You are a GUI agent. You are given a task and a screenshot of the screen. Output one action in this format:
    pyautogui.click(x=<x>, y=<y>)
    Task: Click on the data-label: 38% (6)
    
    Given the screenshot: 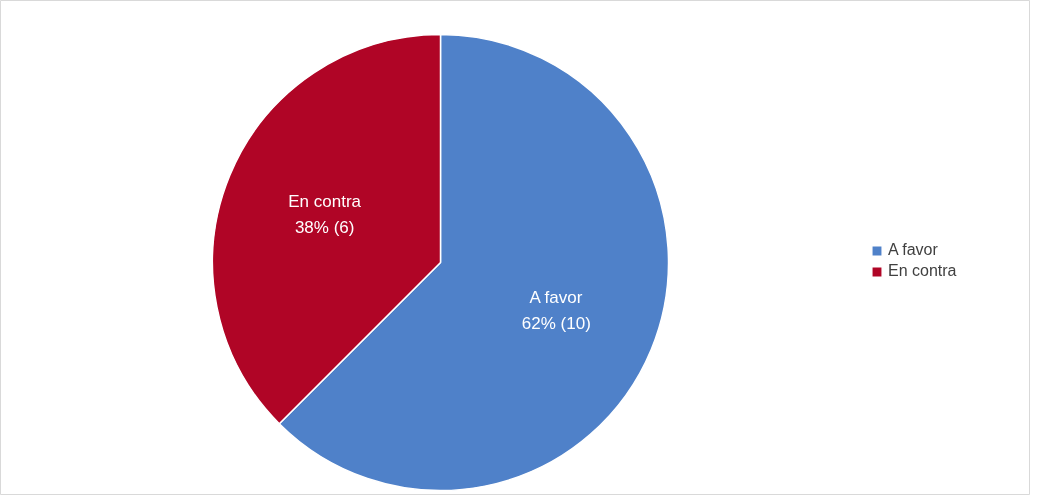 What is the action you would take?
    pyautogui.click(x=324, y=227)
    